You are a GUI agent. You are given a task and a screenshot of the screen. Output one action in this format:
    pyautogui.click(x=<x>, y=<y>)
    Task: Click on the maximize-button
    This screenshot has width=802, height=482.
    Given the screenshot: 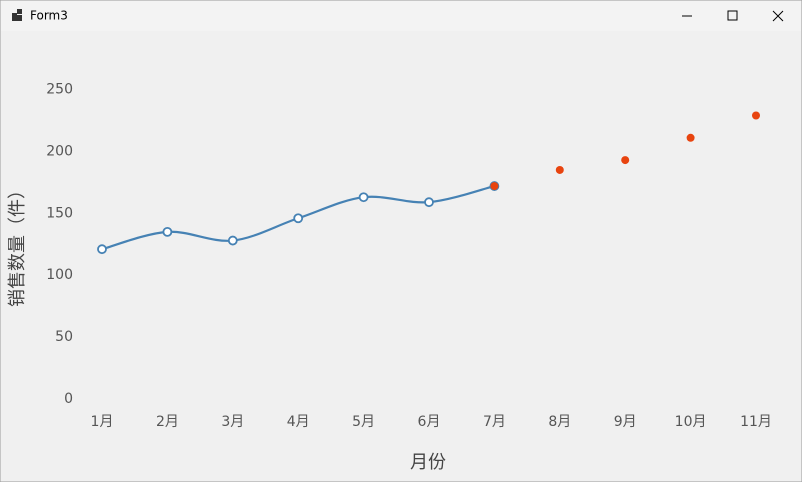 What is the action you would take?
    pyautogui.click(x=732, y=15)
    